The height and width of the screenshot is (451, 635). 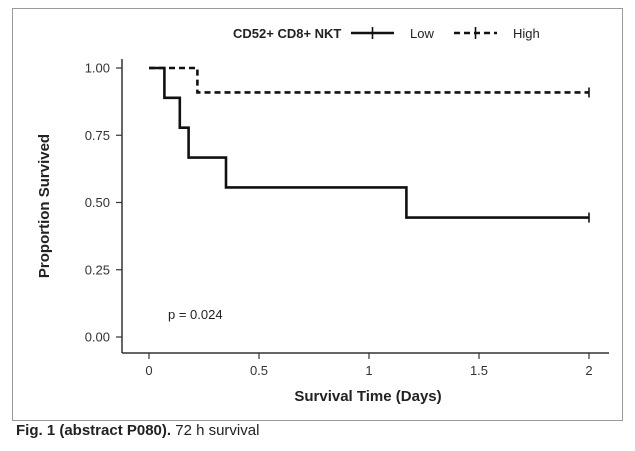 What do you see at coordinates (44, 206) in the screenshot?
I see `y-axis-label: Proportion Survived` at bounding box center [44, 206].